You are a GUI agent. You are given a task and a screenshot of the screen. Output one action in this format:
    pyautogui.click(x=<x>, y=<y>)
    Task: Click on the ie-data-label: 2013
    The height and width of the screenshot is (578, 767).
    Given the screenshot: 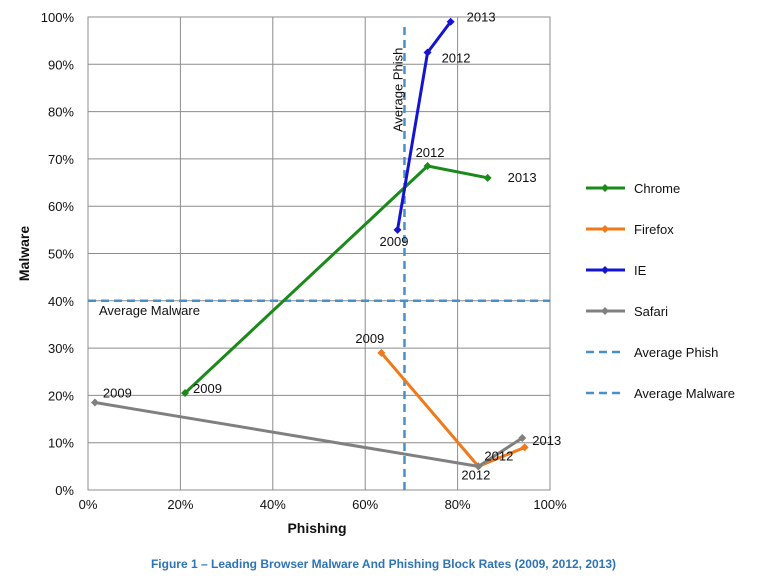 What is the action you would take?
    pyautogui.click(x=481, y=17)
    